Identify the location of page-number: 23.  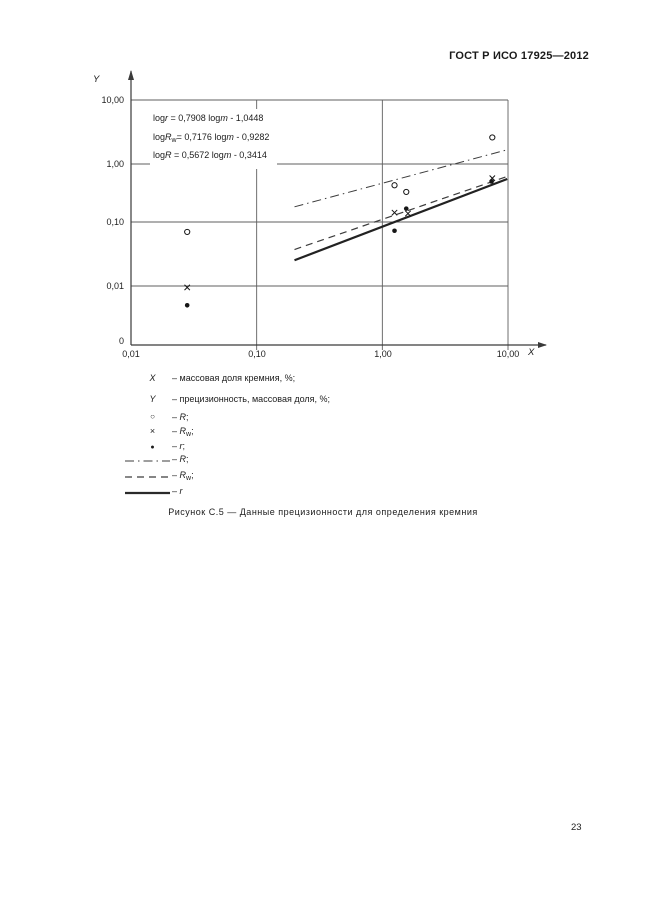
(576, 827).